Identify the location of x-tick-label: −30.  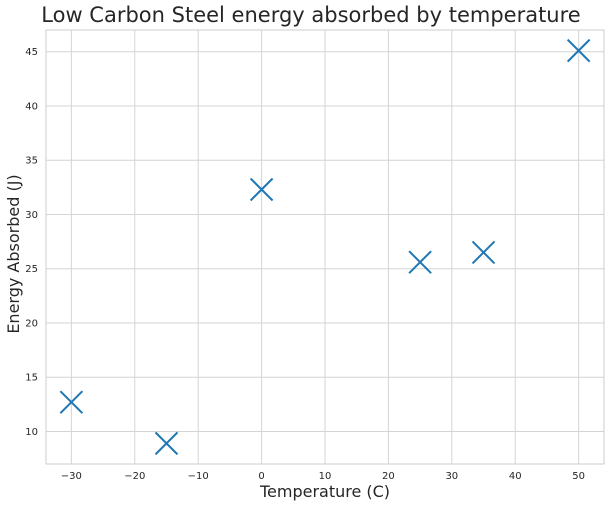
(71, 476).